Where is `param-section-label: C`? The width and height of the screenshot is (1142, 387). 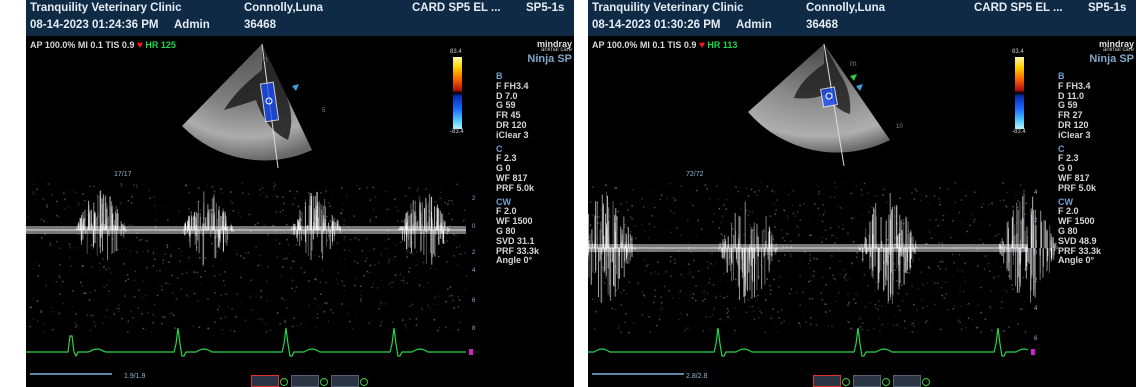
param-section-label: C is located at coordinates (1061, 148).